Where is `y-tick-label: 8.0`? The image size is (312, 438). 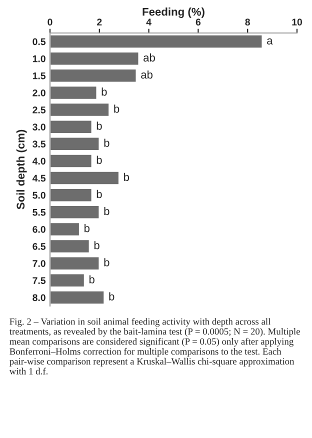 y-tick-label: 8.0 is located at coordinates (39, 298).